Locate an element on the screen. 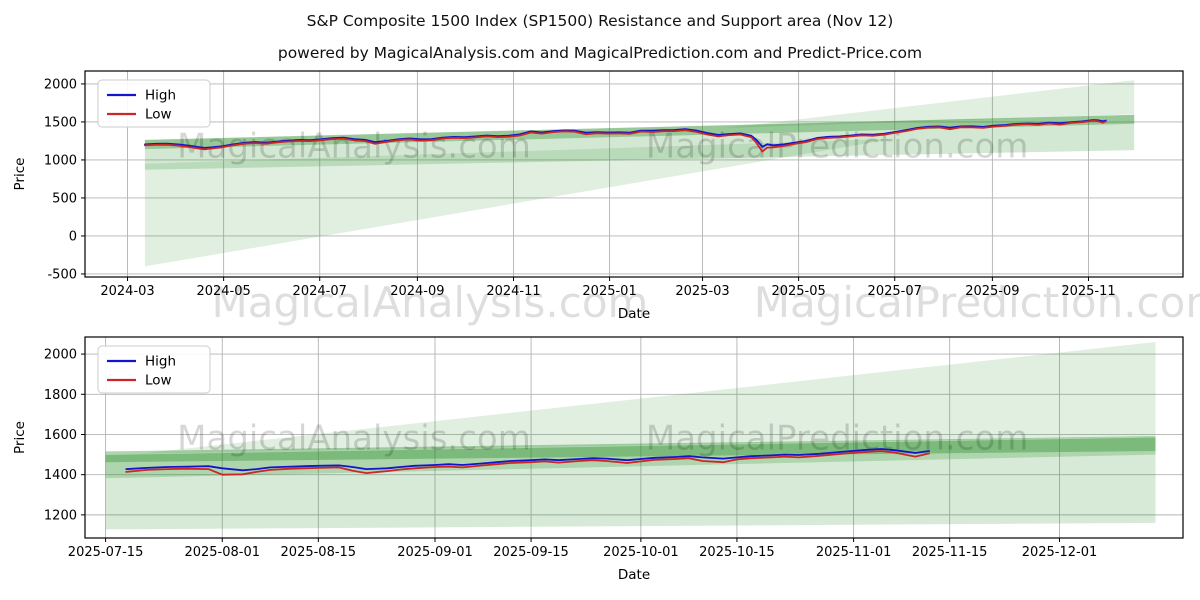 Image resolution: width=1200 pixels, height=600 pixels. x-tick-label: 2024-09 is located at coordinates (417, 291).